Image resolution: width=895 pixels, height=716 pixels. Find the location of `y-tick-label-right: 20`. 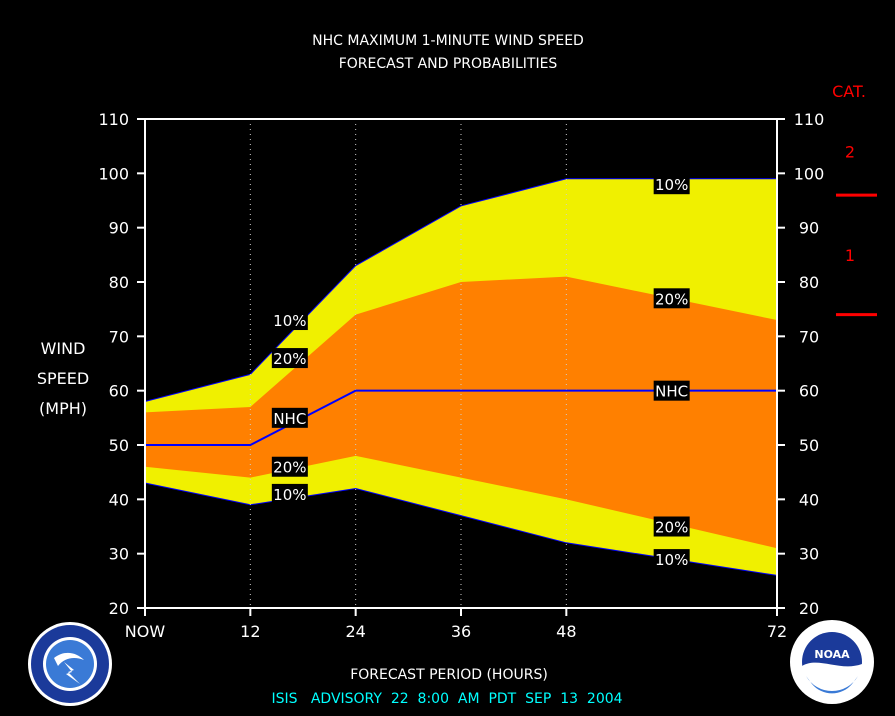

y-tick-label-right: 20 is located at coordinates (809, 608).